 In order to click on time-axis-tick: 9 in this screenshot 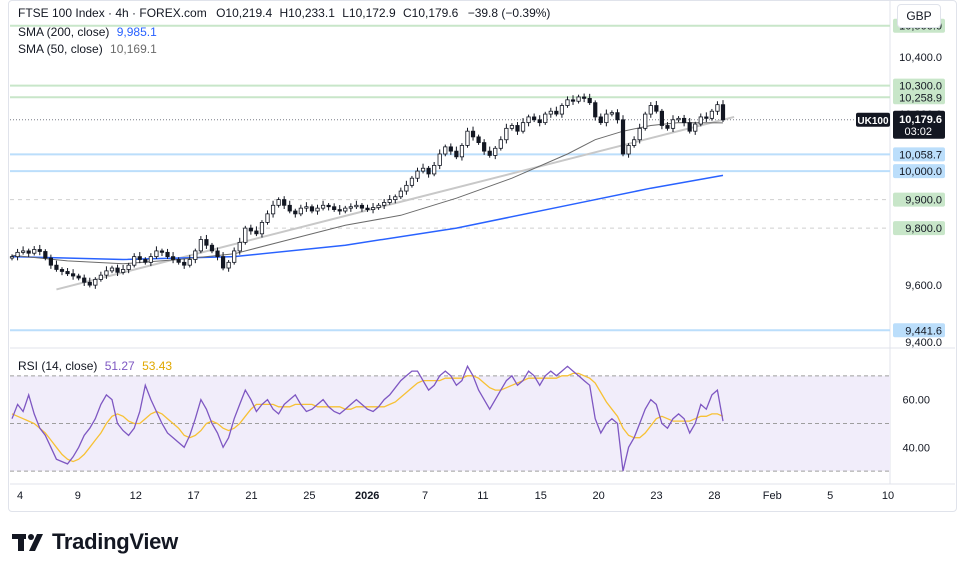, I will do `click(78, 496)`.